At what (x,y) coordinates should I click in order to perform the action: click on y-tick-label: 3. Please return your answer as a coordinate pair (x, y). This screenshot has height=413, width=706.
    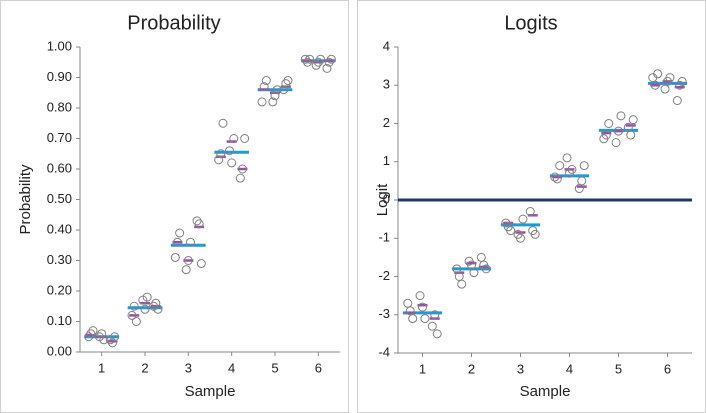
    Looking at the image, I should click on (386, 84).